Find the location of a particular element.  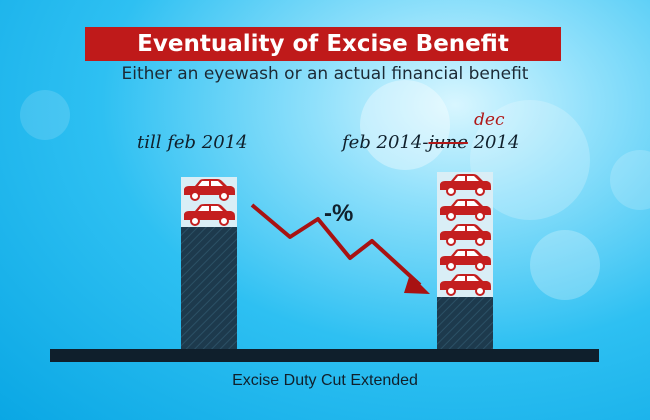

x-axis-label: Excise Duty Cut Extended is located at coordinates (325, 380).